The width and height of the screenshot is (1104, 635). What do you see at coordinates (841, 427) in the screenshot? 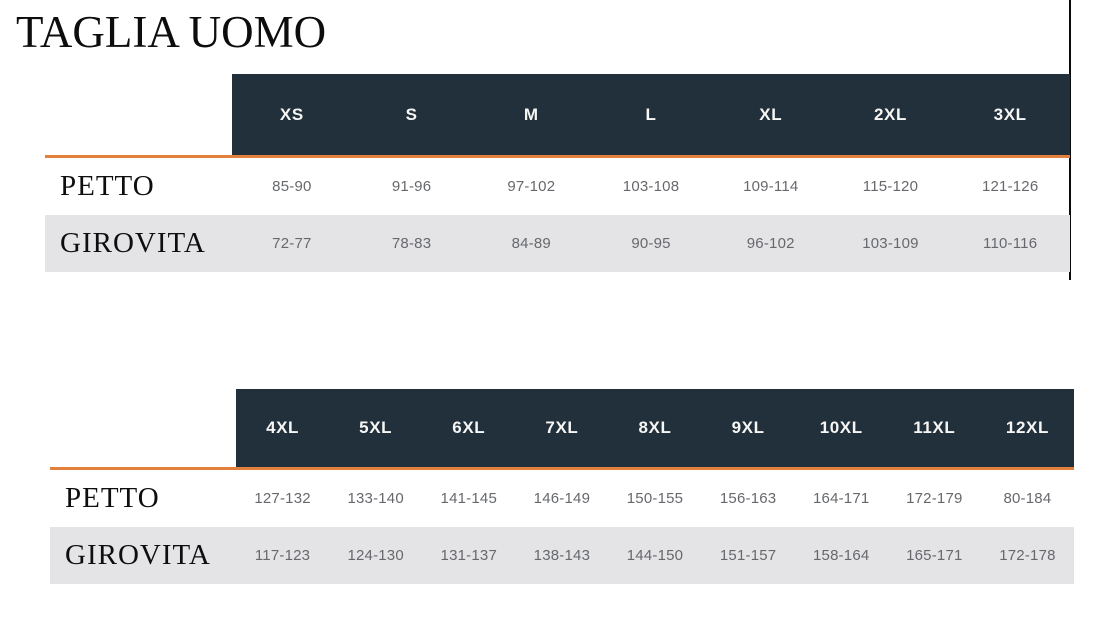
I see `size-column-header: 10XL` at bounding box center [841, 427].